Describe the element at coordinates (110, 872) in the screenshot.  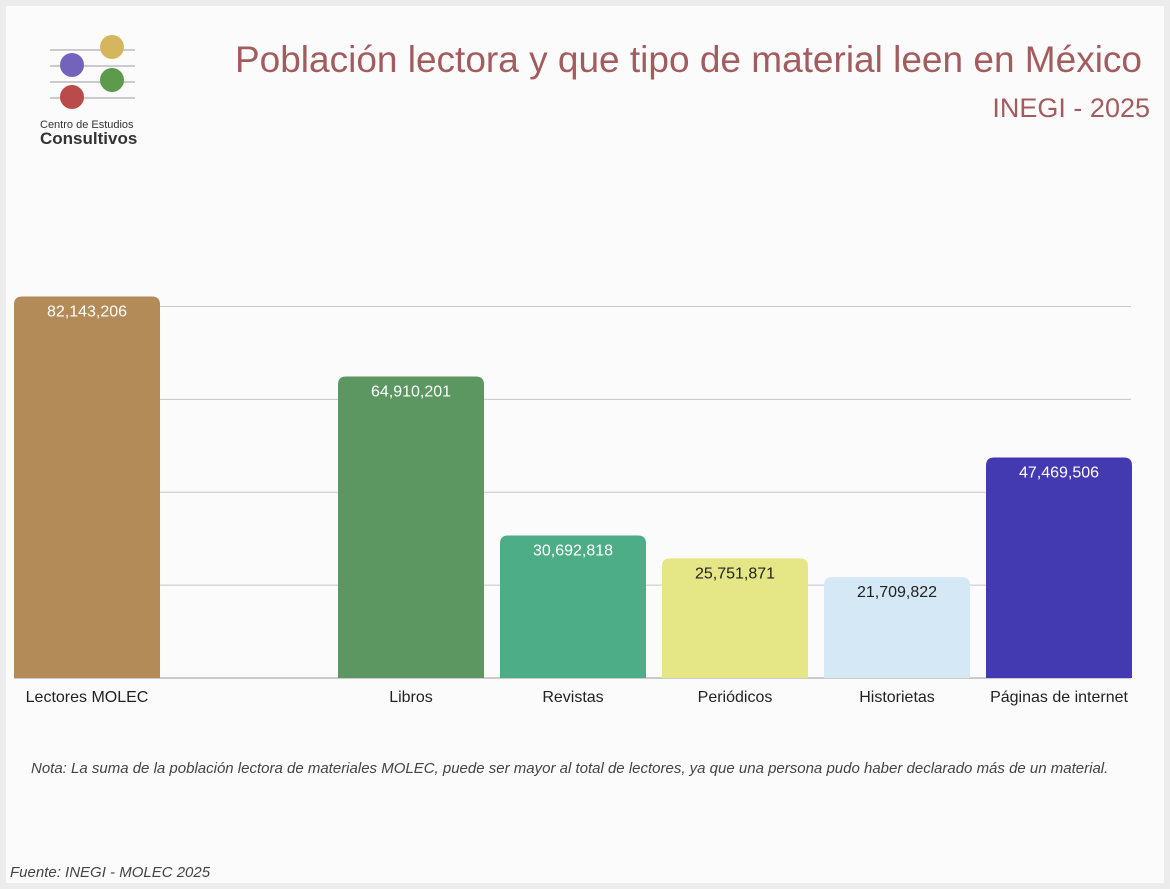
I see `source: Fuente: INEGI - MOLEC 2025` at that location.